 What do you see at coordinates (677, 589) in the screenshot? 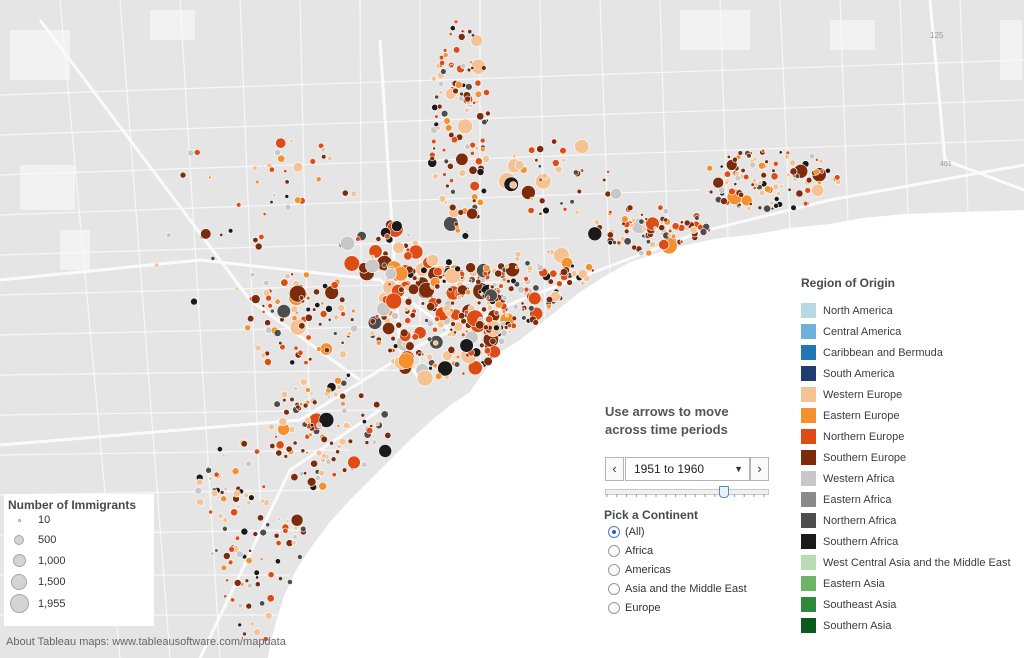
I see `continent-option: Asia and the Middle East` at bounding box center [677, 589].